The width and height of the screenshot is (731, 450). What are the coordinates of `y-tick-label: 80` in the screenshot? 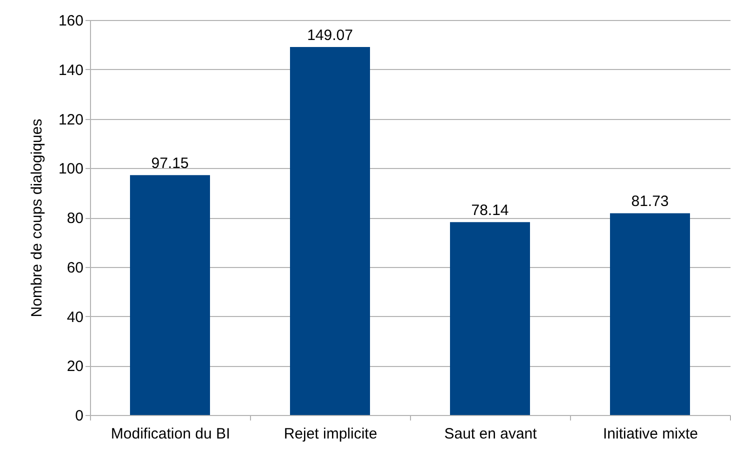 It's located at (75, 218).